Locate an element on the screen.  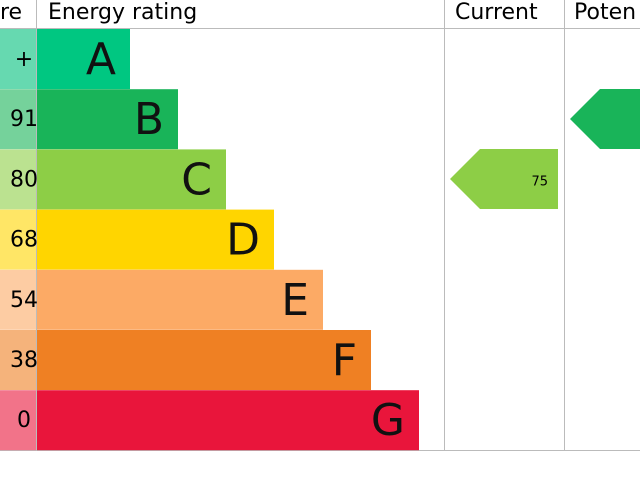
potential-header: Poten is located at coordinates (605, 12).